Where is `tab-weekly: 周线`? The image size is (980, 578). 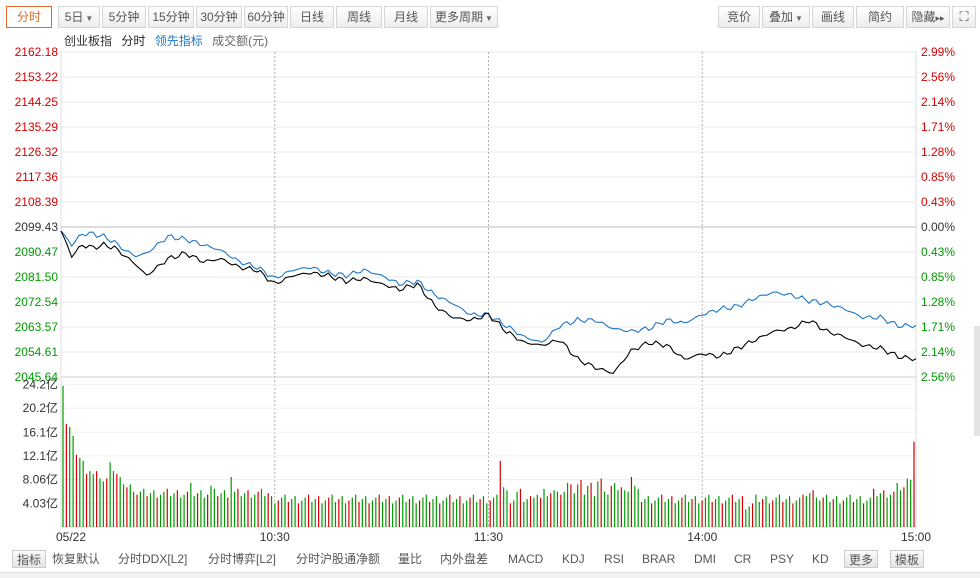
tab-weekly: 周线 is located at coordinates (359, 17).